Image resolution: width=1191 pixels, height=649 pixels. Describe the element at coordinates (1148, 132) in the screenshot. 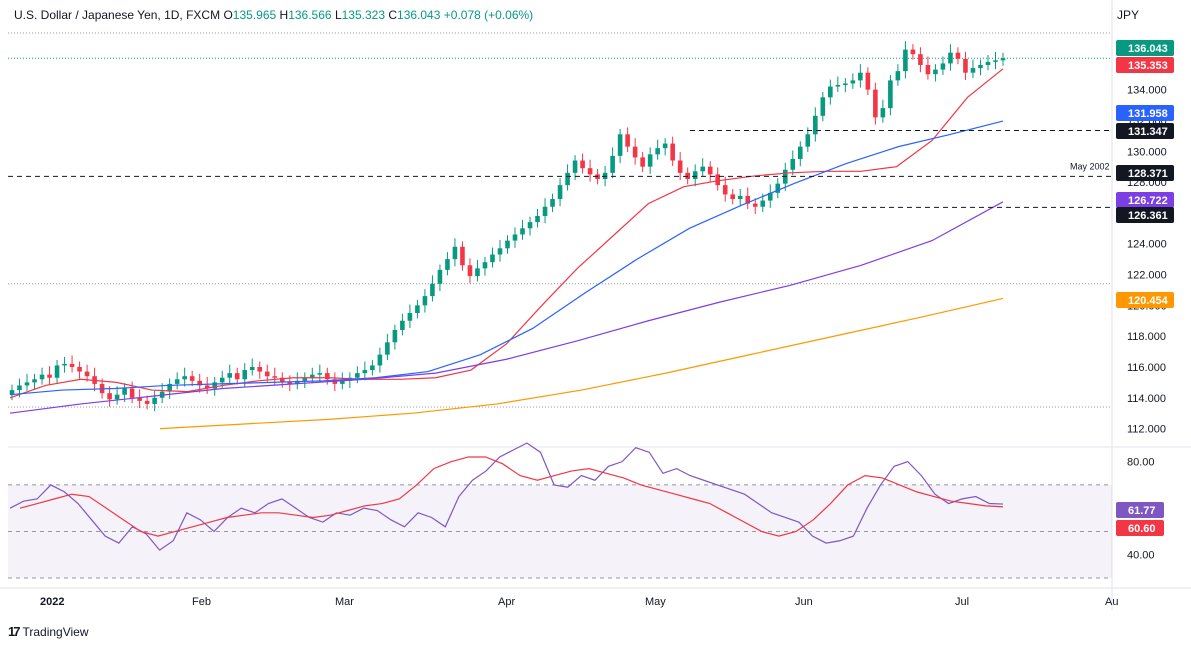

I see `price-badge-label: 131.347` at that location.